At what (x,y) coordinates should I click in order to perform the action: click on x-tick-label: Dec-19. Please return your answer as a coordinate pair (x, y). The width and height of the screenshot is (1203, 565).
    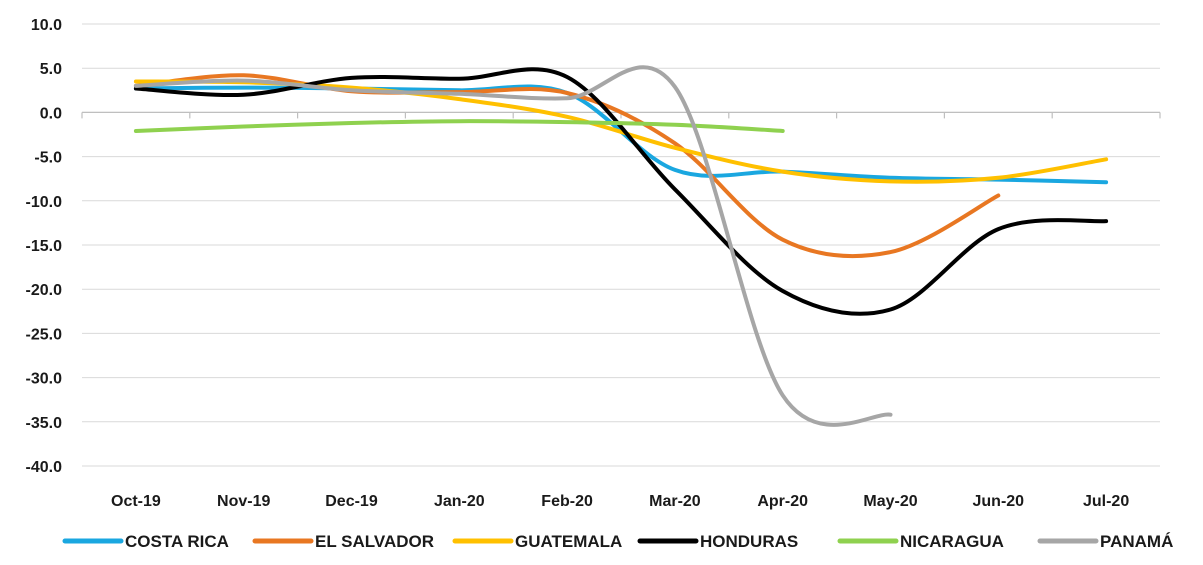
    Looking at the image, I should click on (351, 501).